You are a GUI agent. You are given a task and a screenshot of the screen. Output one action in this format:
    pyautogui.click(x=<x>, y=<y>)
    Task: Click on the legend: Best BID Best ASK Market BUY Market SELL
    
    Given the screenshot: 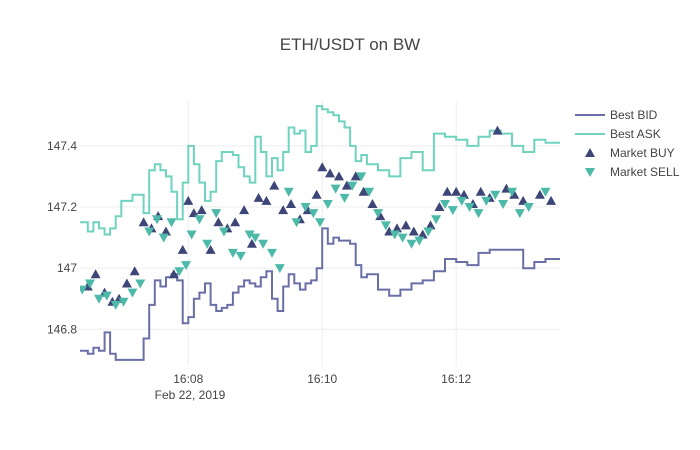 What is the action you would take?
    pyautogui.click(x=627, y=143)
    